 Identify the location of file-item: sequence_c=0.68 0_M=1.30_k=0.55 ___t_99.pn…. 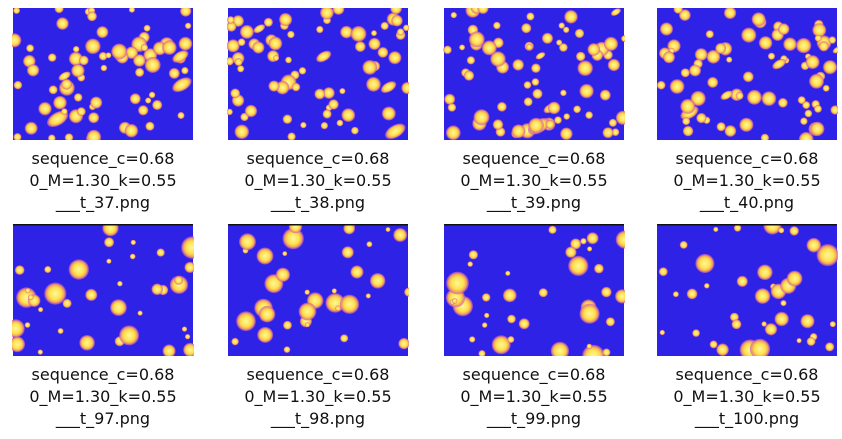
(534, 327).